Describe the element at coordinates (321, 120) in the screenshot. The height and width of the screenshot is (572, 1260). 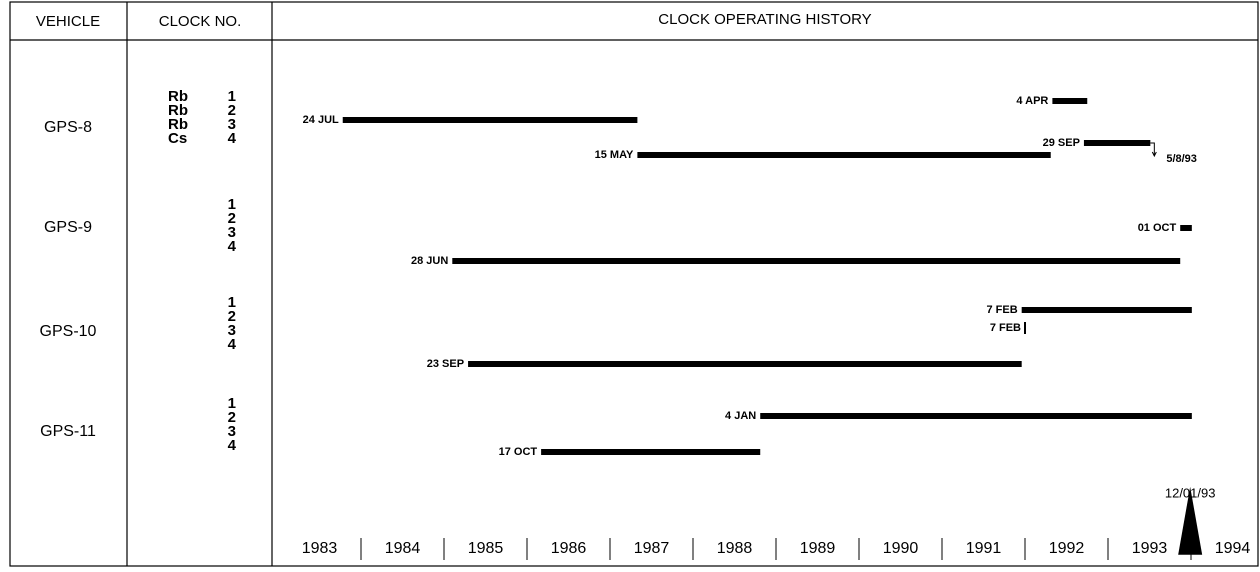
I see `start-label: 24 JUL` at that location.